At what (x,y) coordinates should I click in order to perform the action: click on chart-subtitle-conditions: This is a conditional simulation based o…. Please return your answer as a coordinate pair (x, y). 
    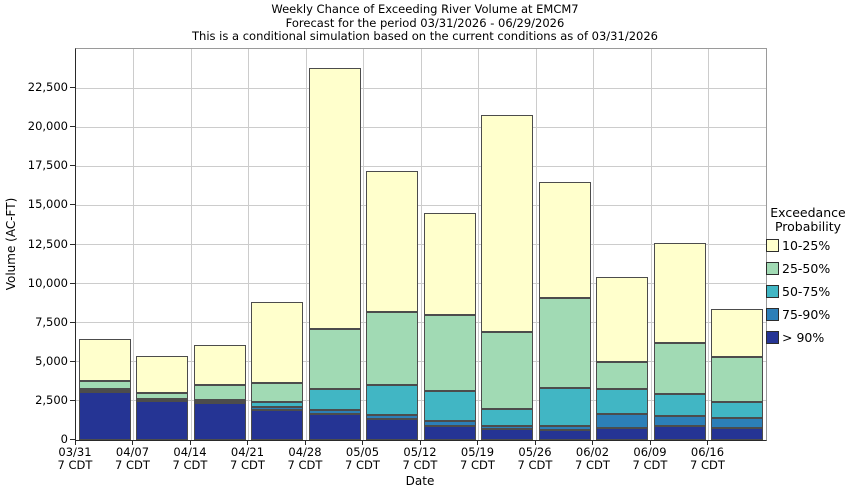
    Looking at the image, I should click on (425, 36).